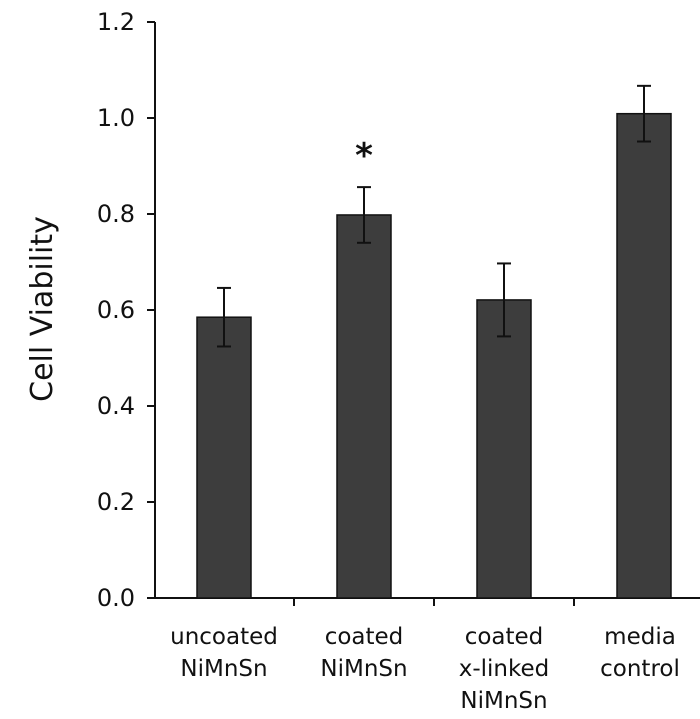  I want to click on annotations: *, so click(364, 156).